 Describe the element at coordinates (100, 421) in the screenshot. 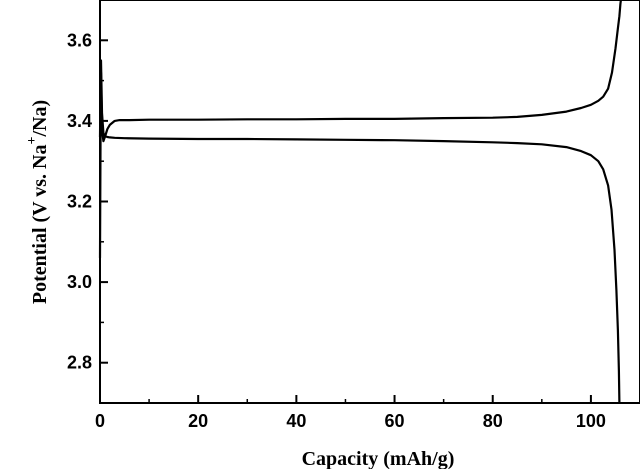

I see `x-tick-label: 0` at that location.